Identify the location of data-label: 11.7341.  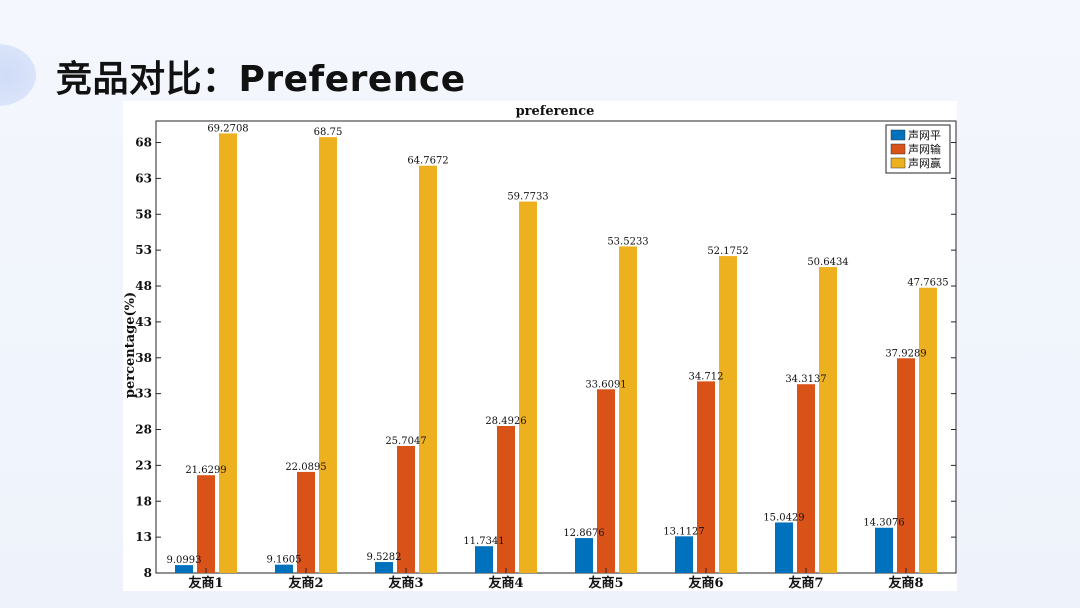
(483, 541).